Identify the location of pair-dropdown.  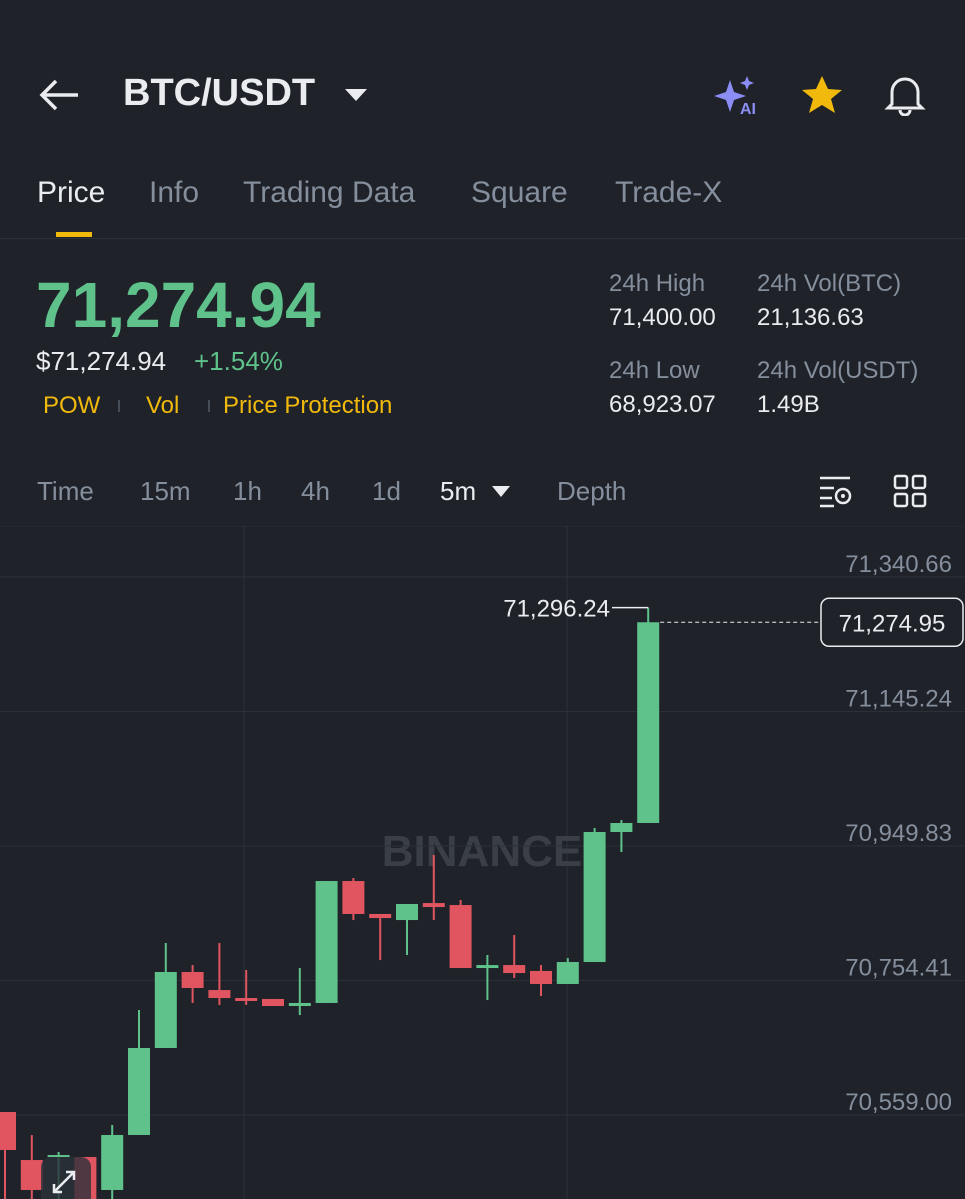
(356, 95).